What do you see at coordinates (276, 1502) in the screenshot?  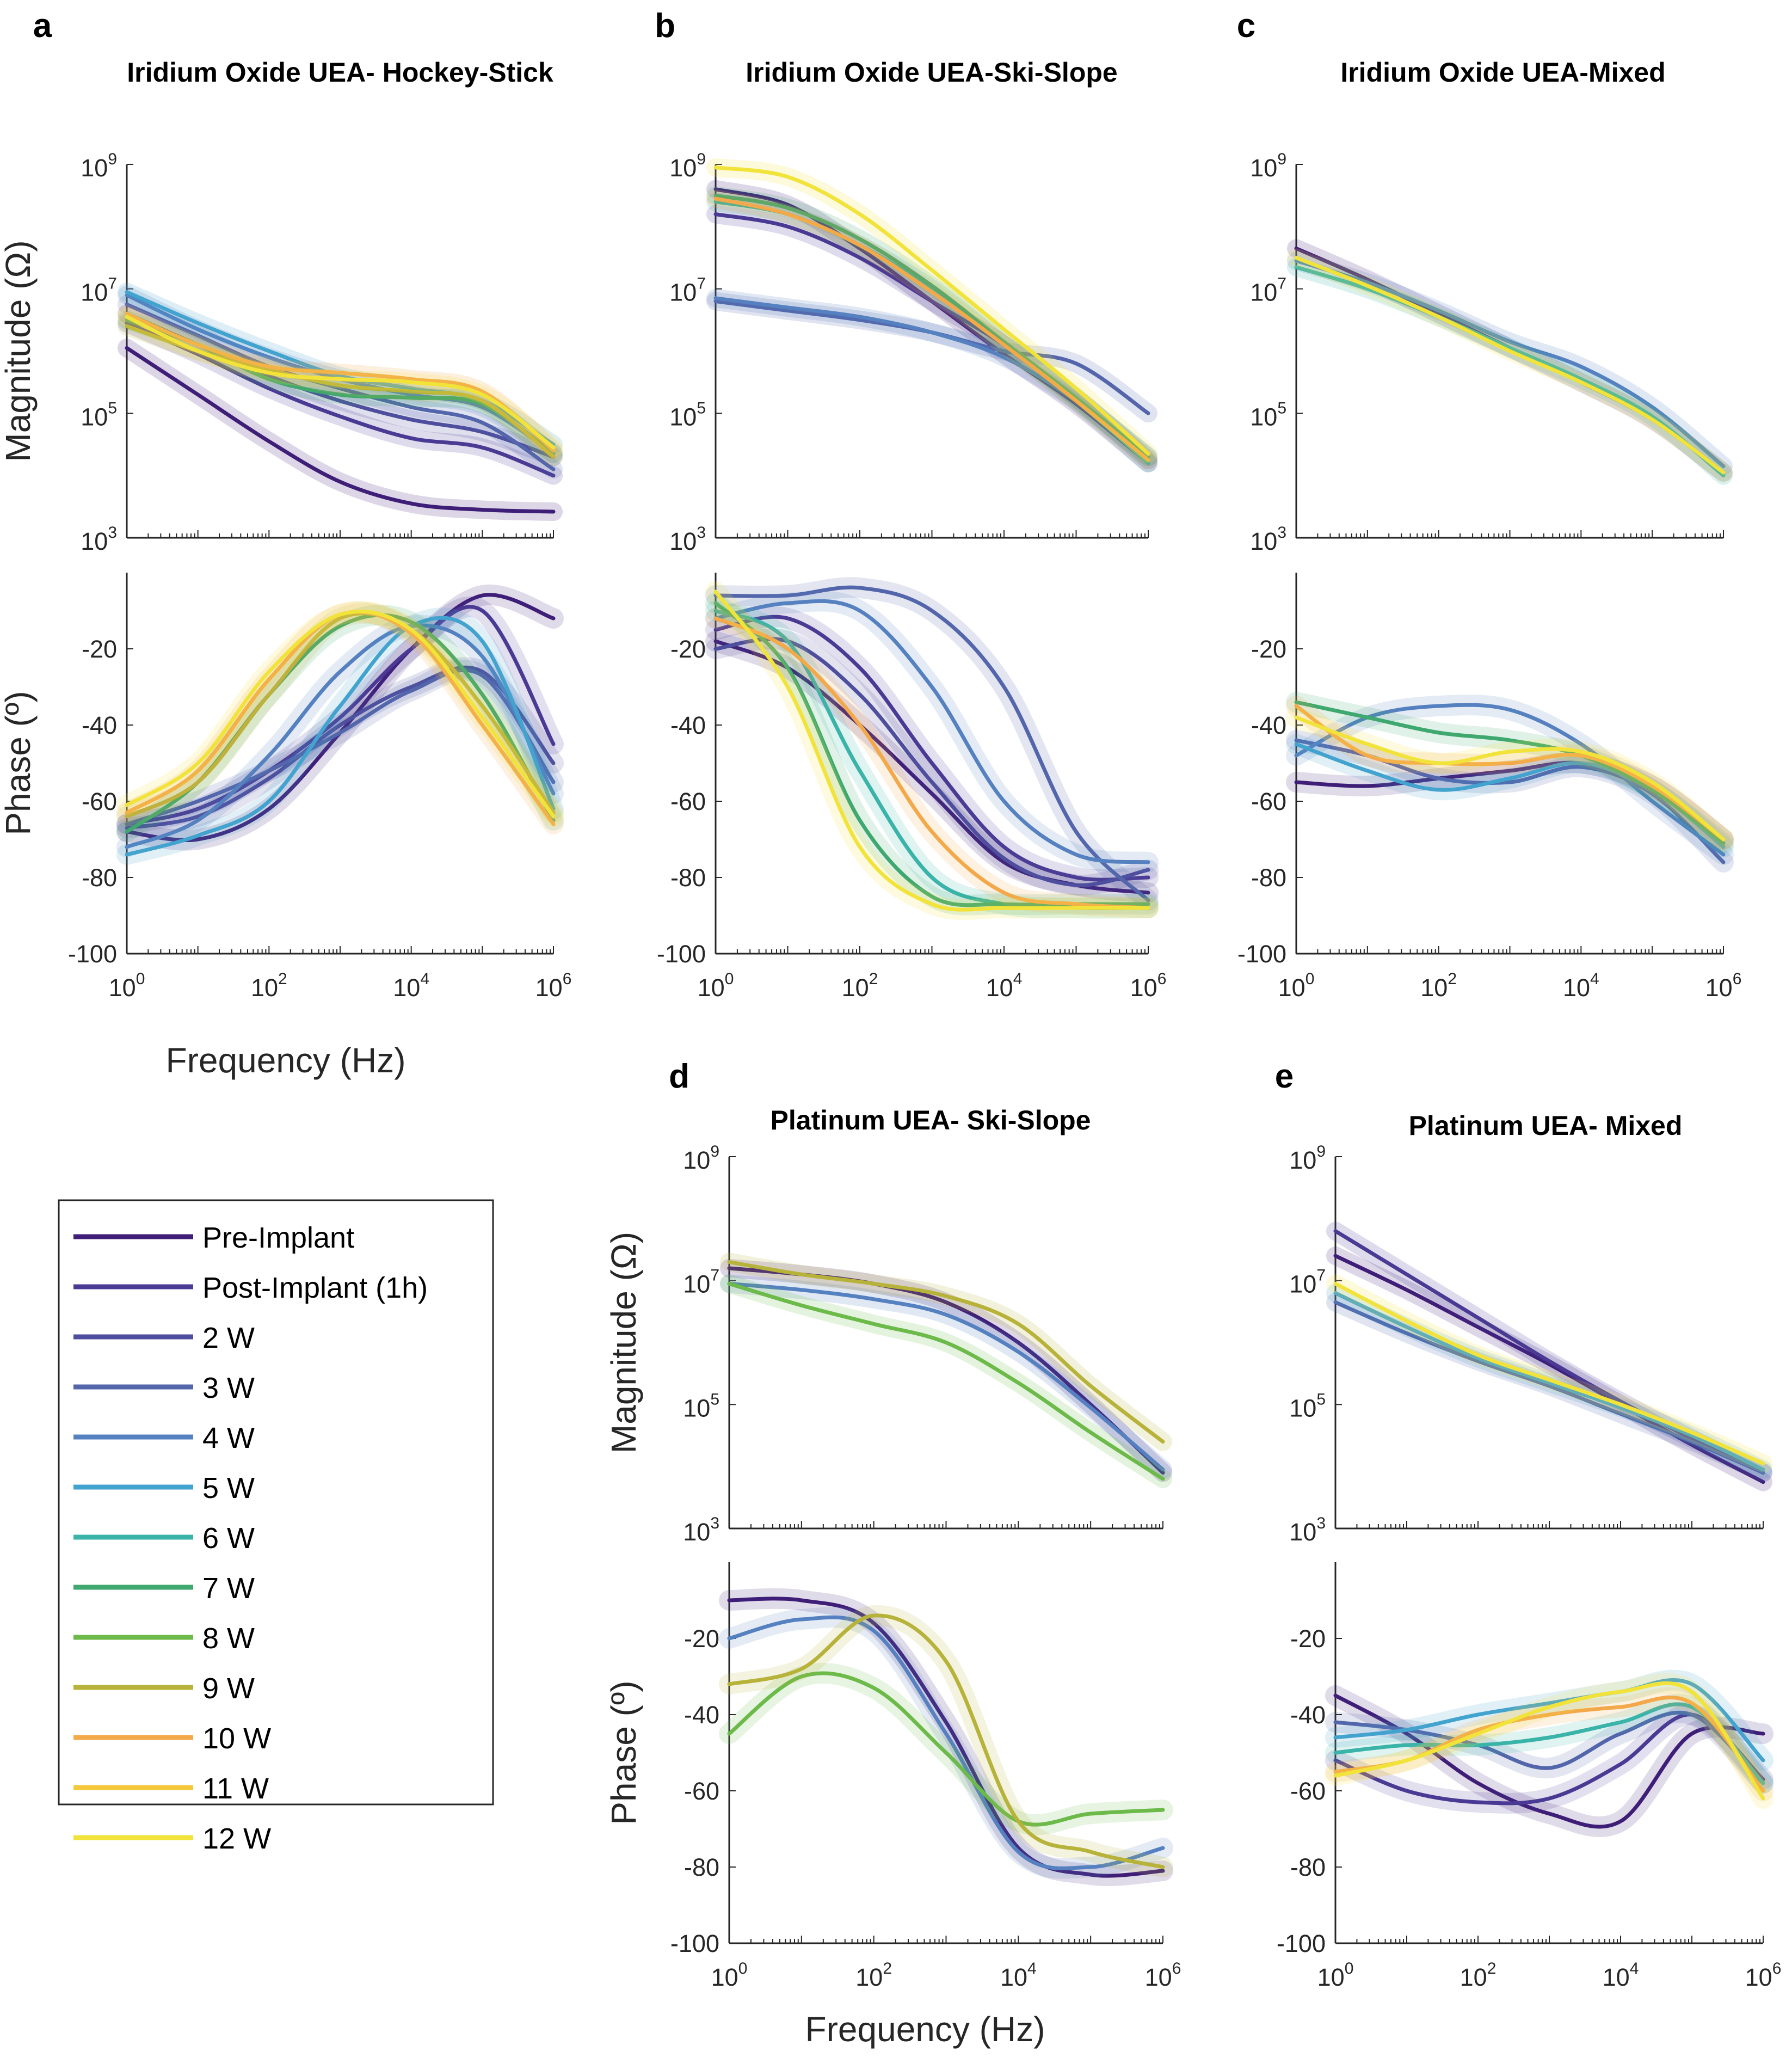 I see `legend-box` at bounding box center [276, 1502].